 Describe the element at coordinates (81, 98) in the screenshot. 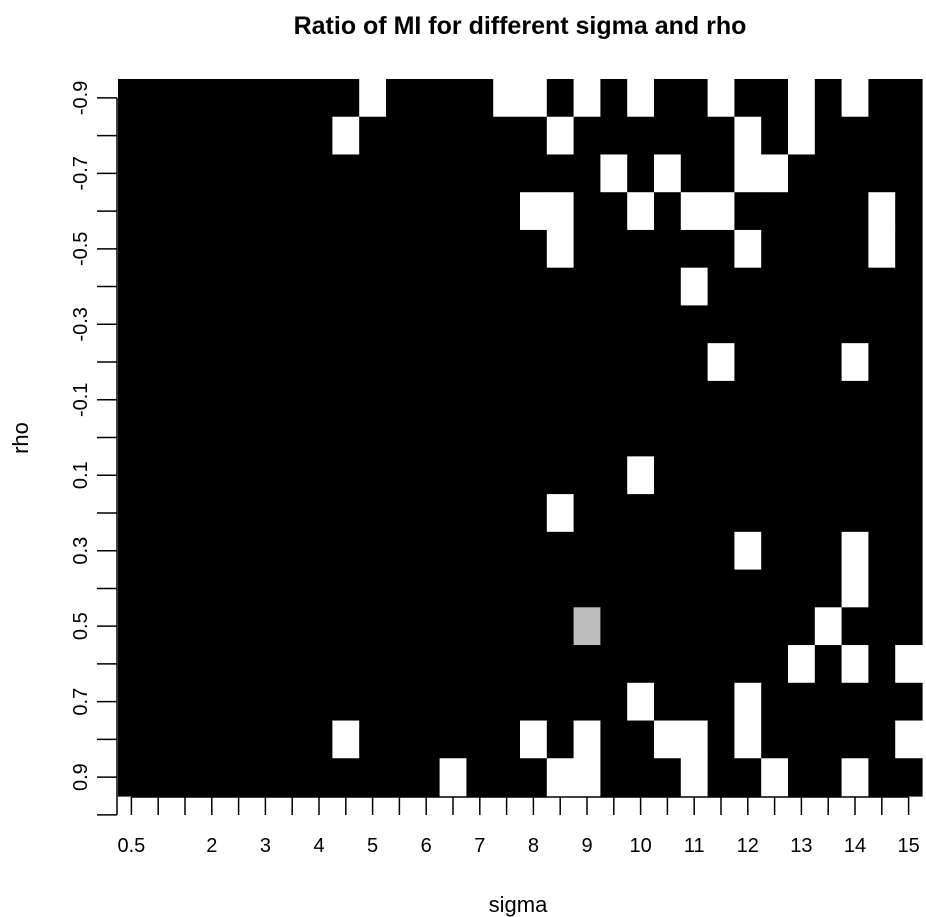

I see `y-tick-label: -0.9` at that location.